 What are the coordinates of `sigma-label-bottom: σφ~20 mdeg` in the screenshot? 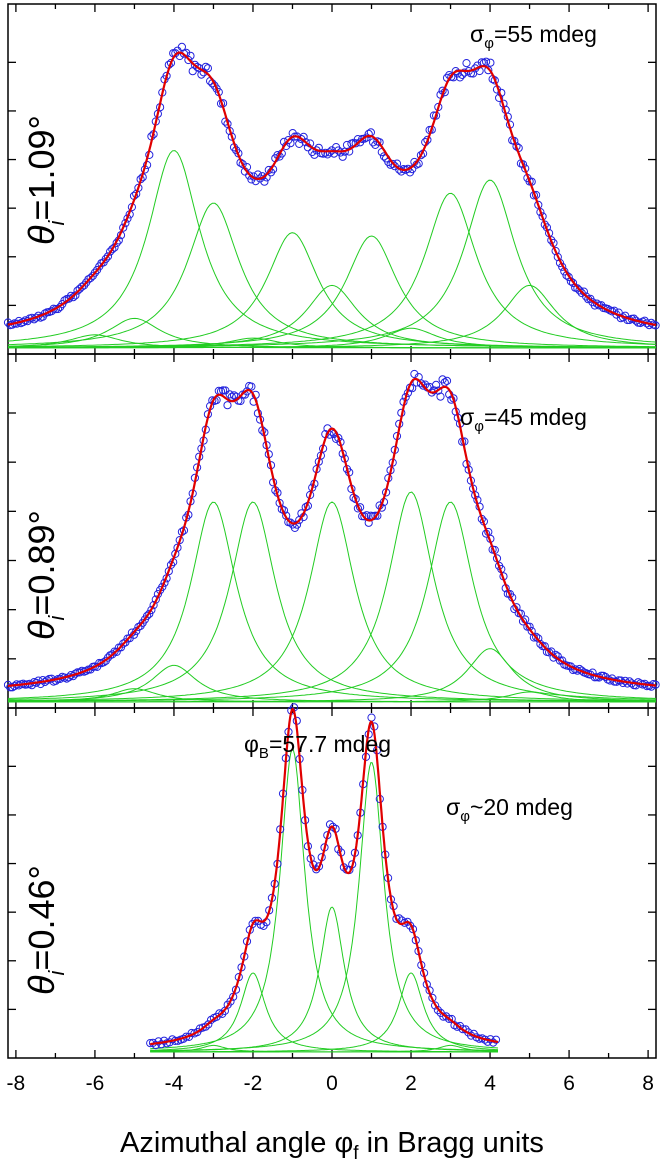 It's located at (509, 809).